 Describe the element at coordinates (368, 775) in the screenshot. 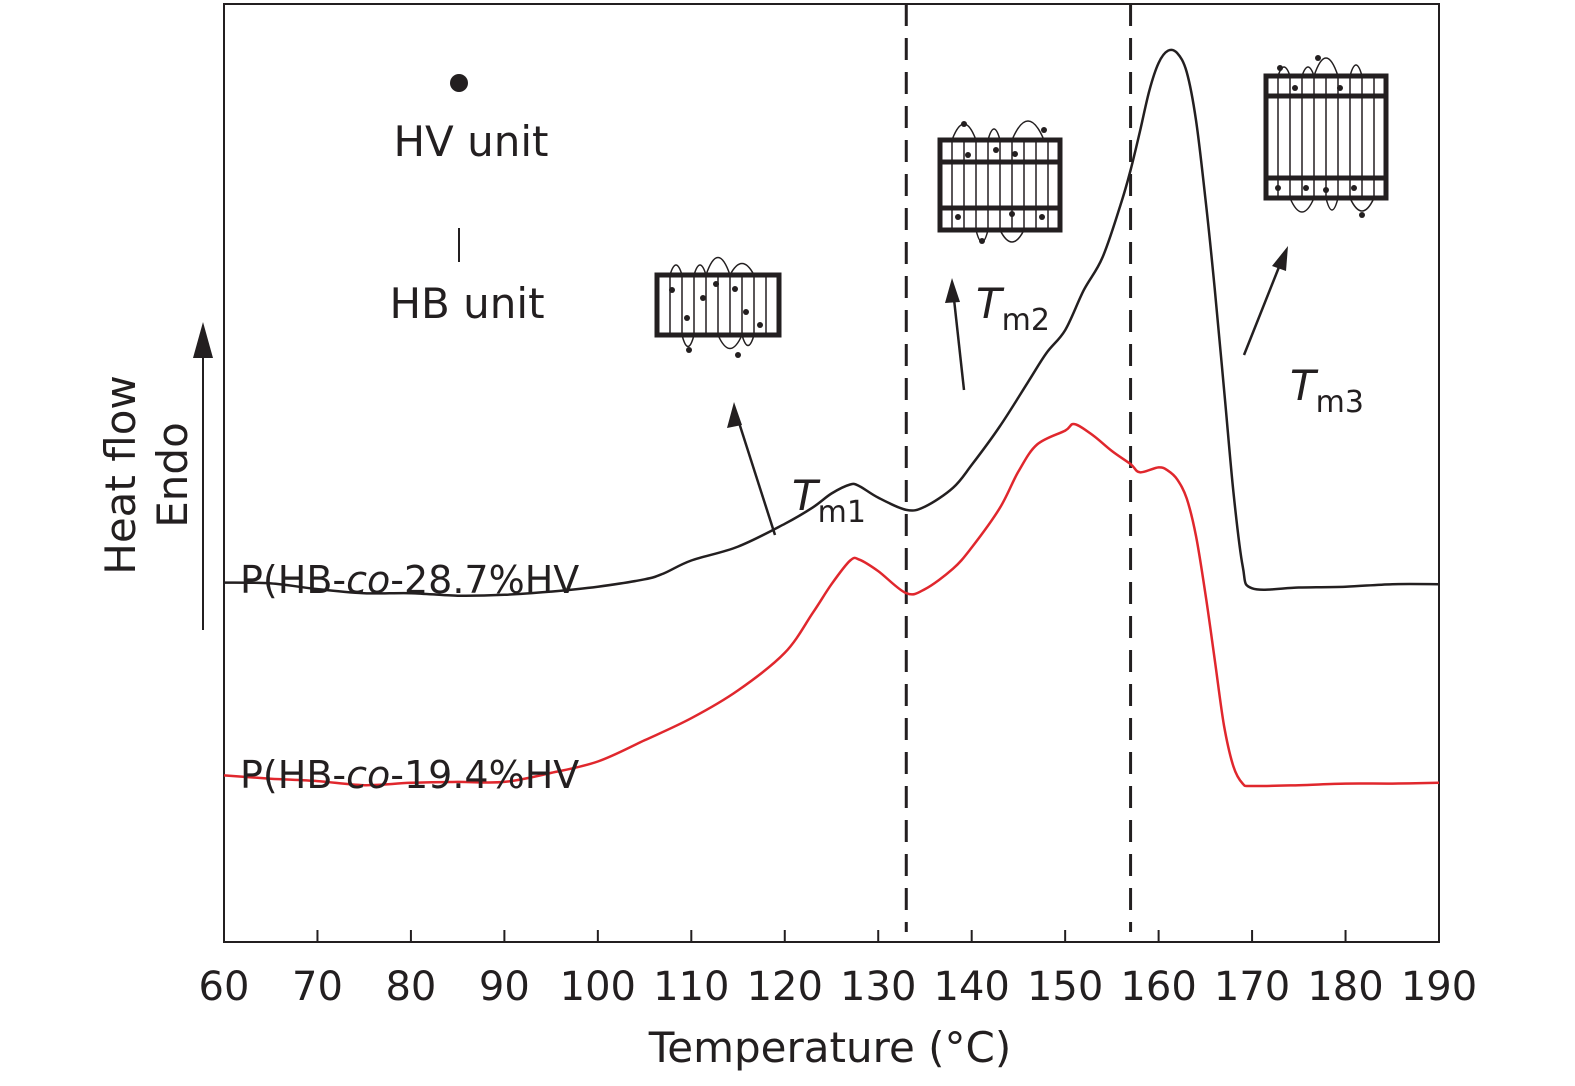

I see `series-label-19-4-italic: co` at that location.